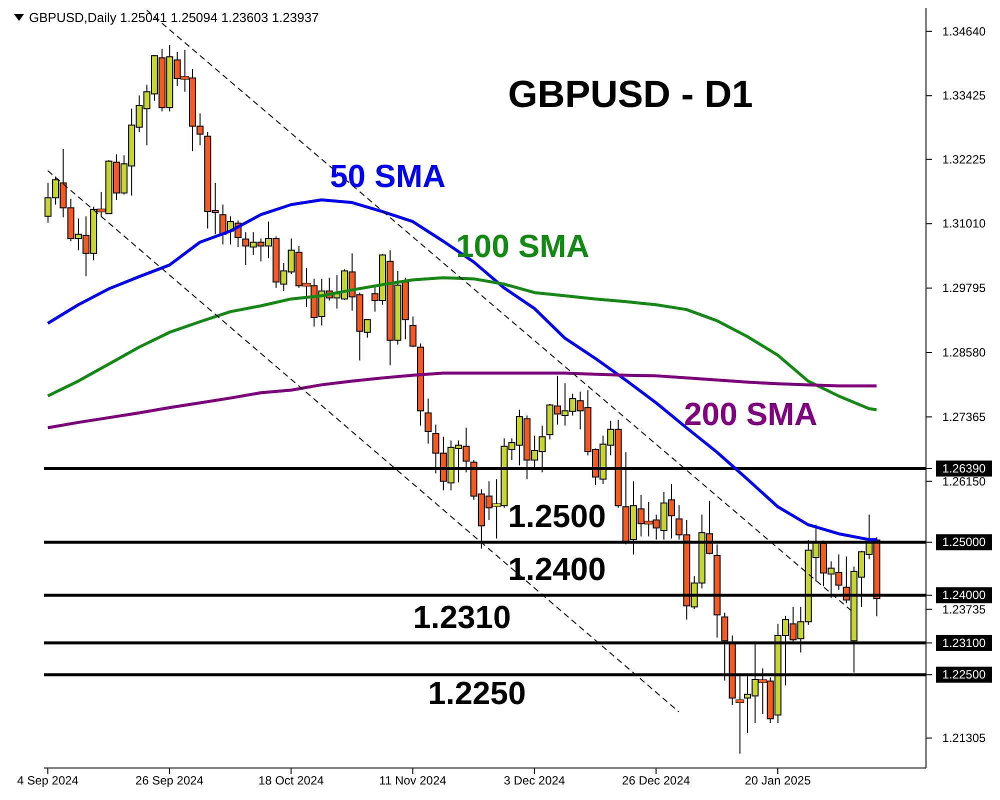 The width and height of the screenshot is (1000, 800). I want to click on x-tick-label: 11 Nov 2024, so click(413, 781).